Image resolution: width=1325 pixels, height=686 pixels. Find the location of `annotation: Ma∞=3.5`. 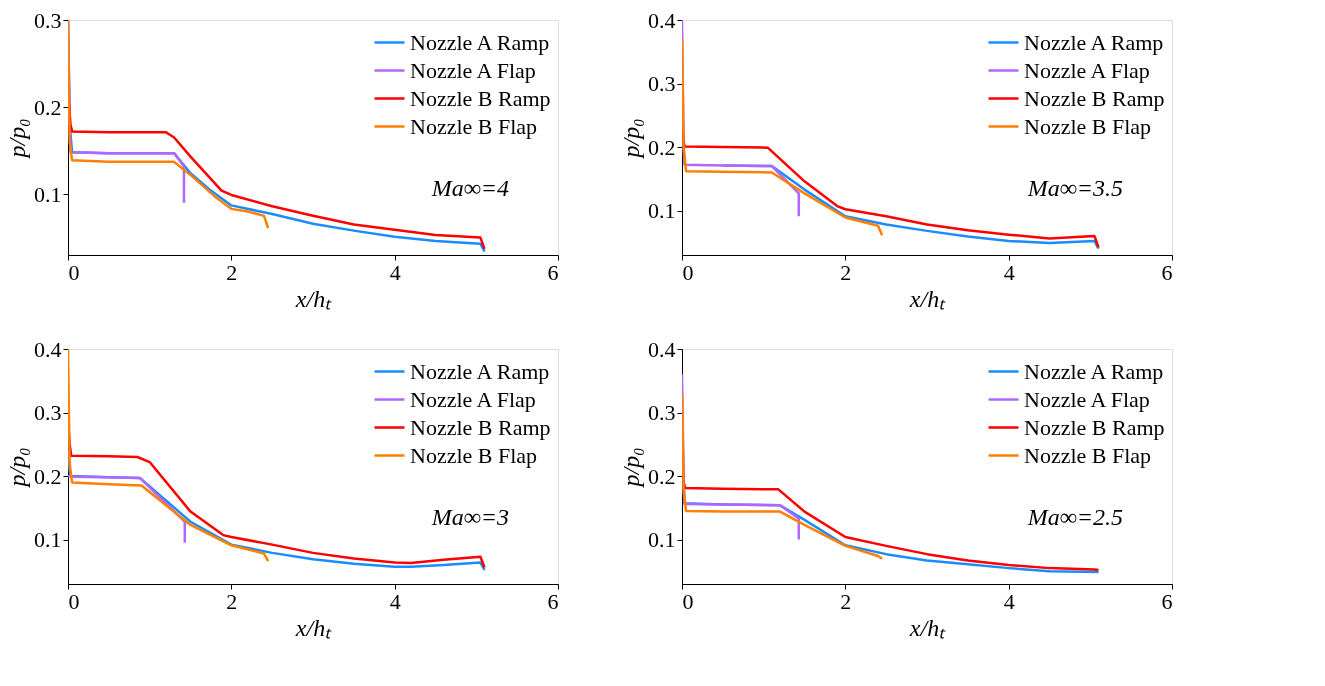

annotation: Ma∞=3.5 is located at coordinates (1074, 188).